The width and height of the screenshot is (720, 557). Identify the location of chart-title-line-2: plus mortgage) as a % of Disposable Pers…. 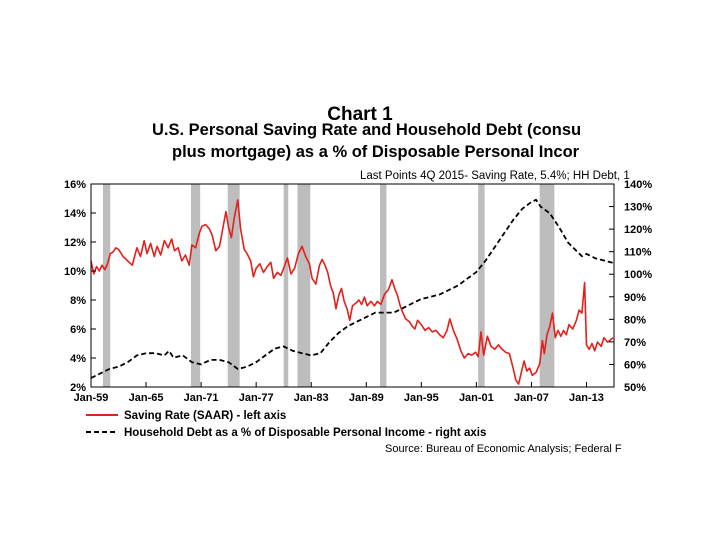
(376, 152).